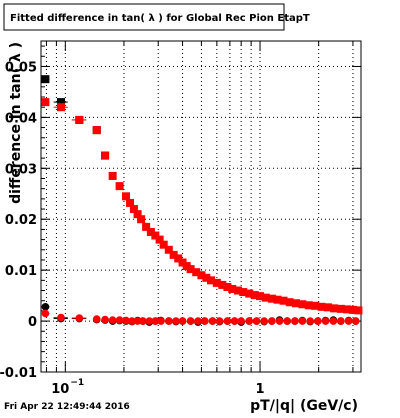 This screenshot has height=418, width=400. I want to click on timestamp: Fri Apr 22 12:49:44 2016, so click(67, 407).